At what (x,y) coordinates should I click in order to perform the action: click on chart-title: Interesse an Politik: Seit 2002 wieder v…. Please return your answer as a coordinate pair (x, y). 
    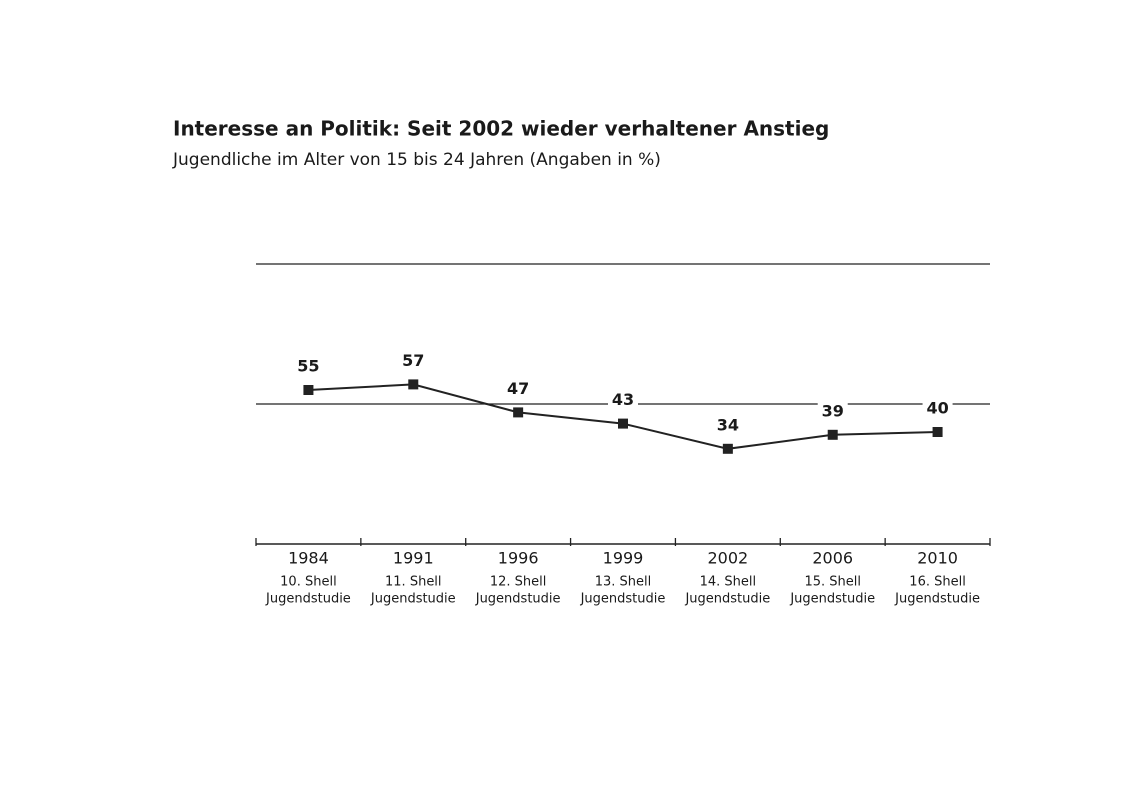
    Looking at the image, I should click on (501, 129).